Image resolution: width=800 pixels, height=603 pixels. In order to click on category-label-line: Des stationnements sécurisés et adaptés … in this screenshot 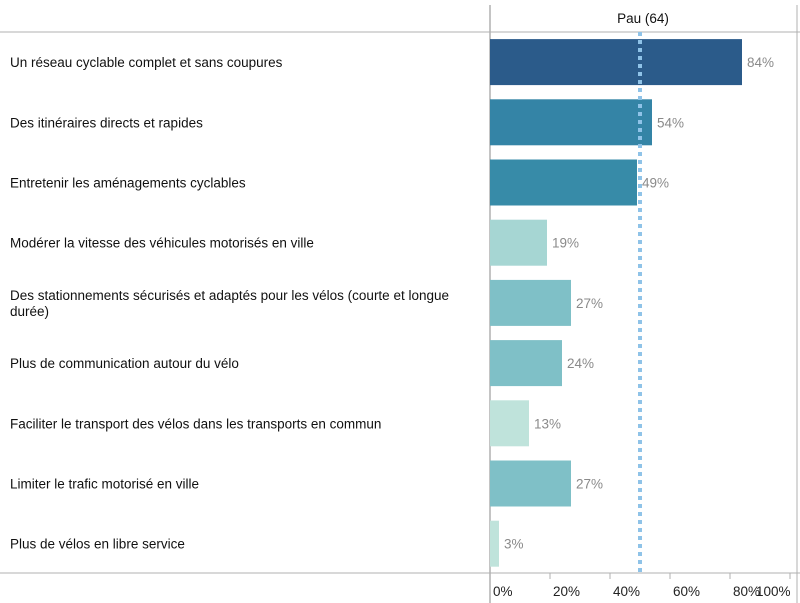, I will do `click(229, 295)`.